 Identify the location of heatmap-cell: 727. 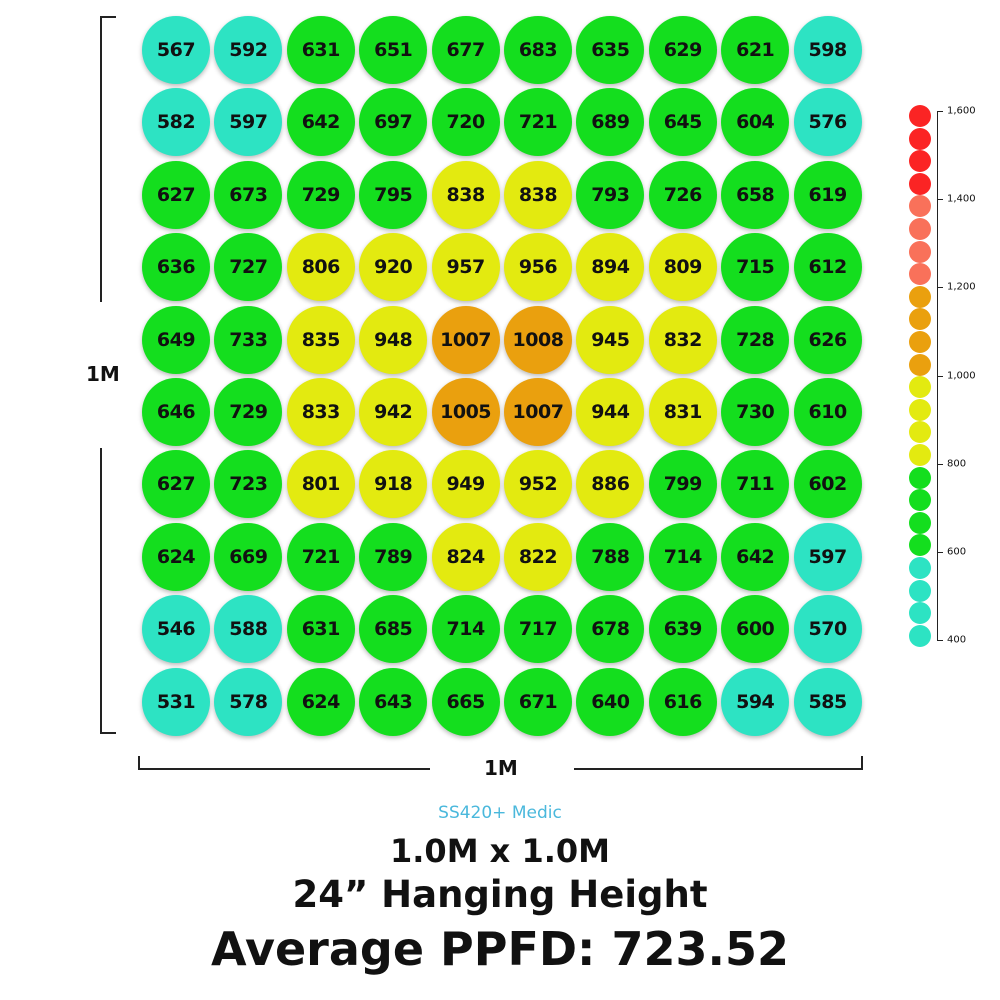
(248, 267).